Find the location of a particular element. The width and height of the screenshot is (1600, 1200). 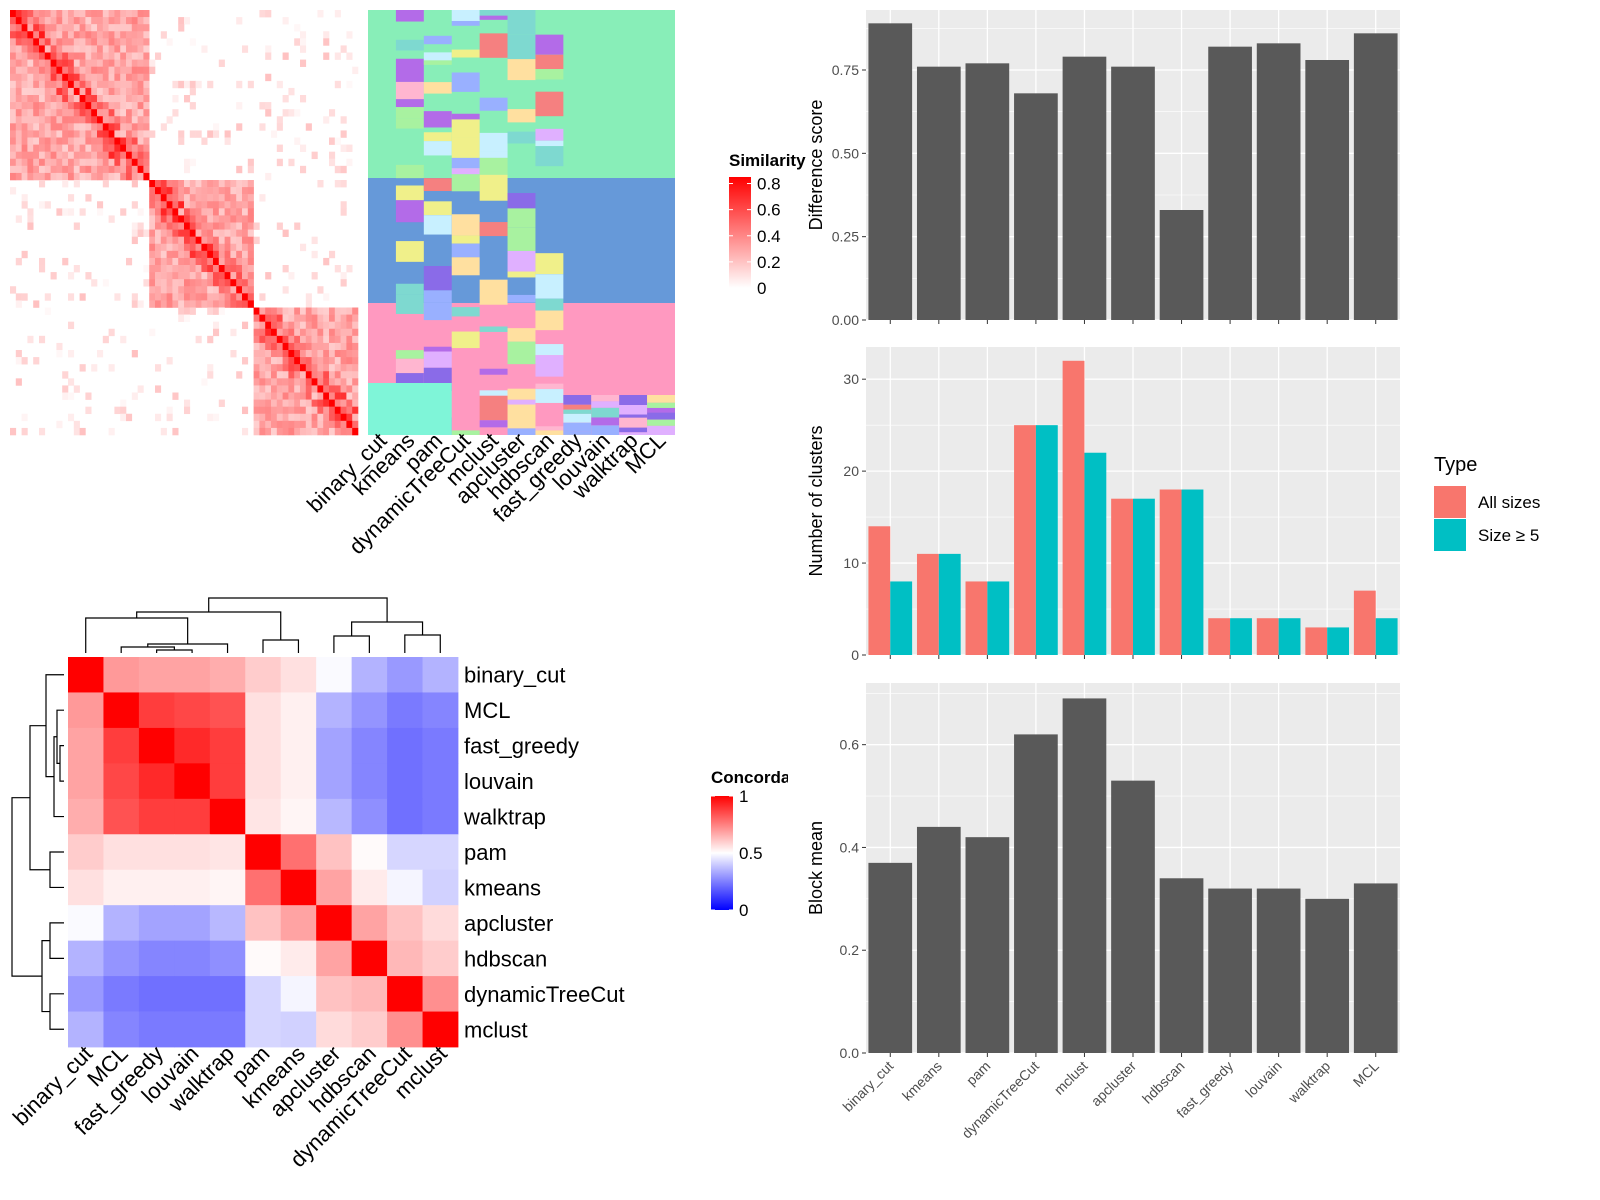

dendrogram-branch is located at coordinates (56, 1011).